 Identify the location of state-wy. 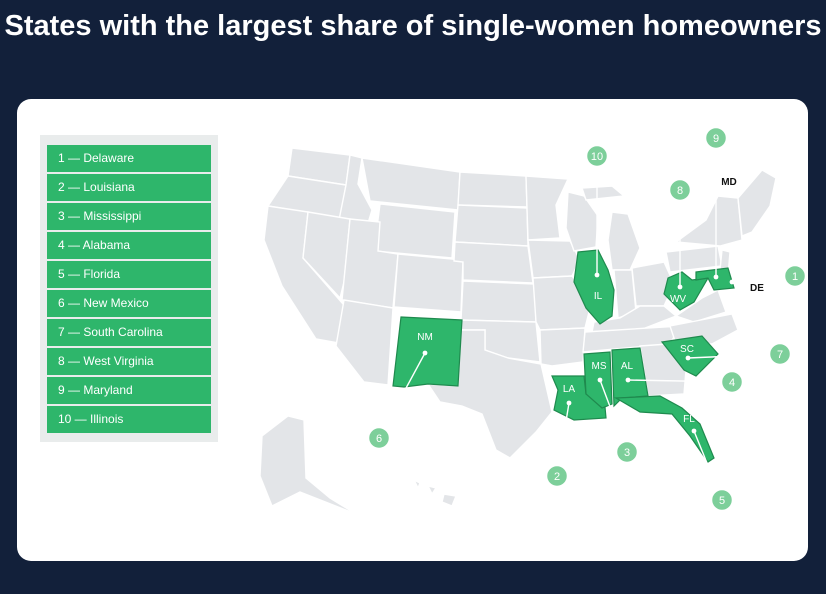
(414, 231).